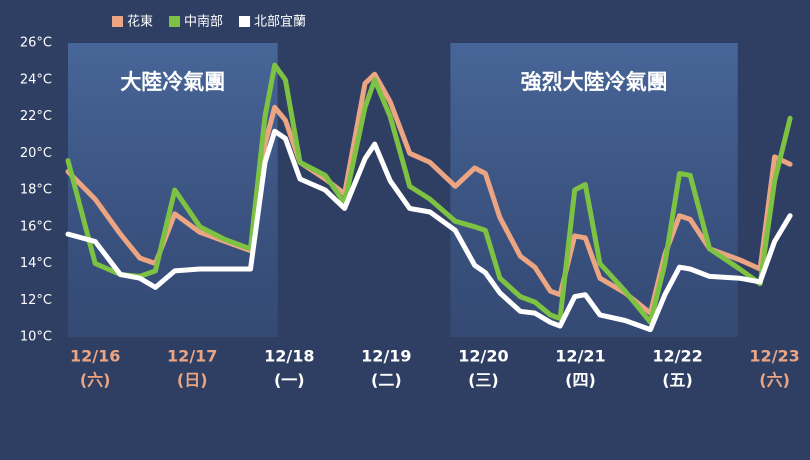 The height and width of the screenshot is (460, 810). What do you see at coordinates (580, 380) in the screenshot?
I see `x-tick-weekday: (四)` at bounding box center [580, 380].